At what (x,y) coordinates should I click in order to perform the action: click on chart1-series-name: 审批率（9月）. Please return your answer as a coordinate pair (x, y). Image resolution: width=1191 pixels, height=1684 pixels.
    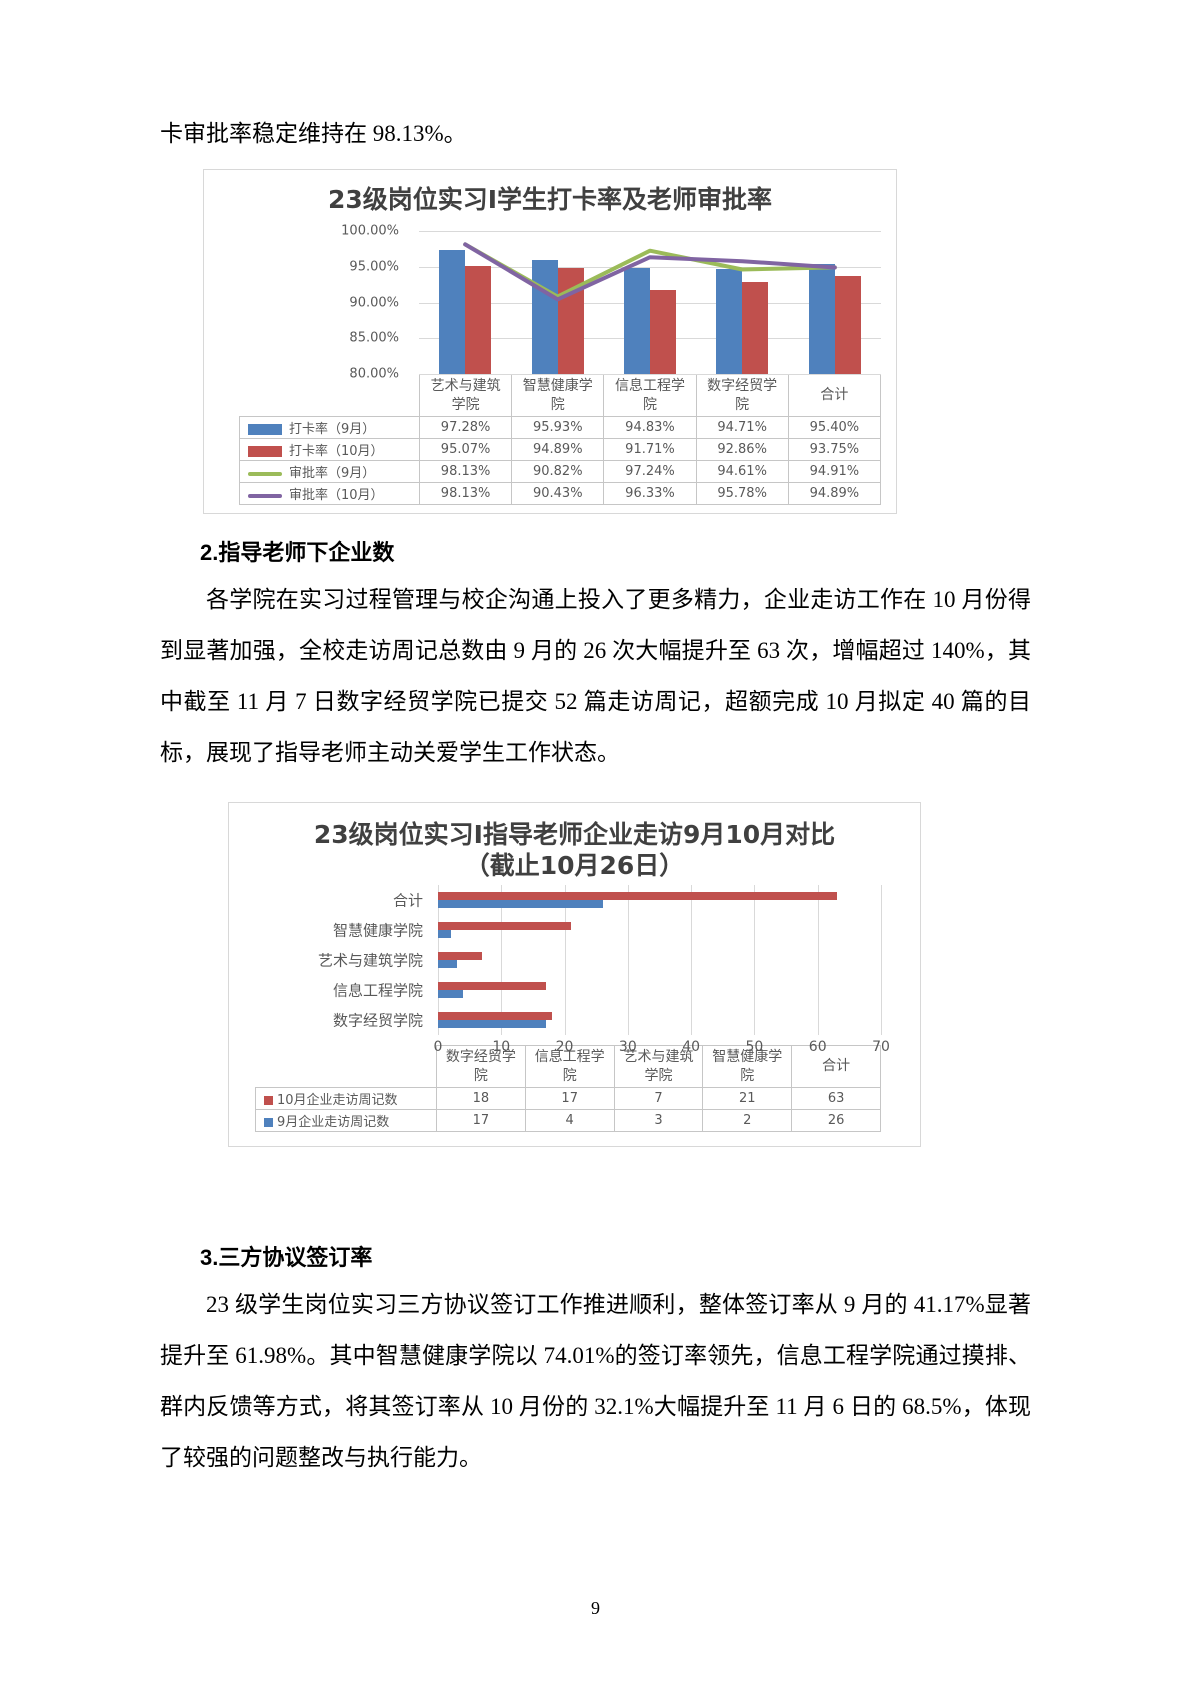
    Looking at the image, I should click on (332, 473).